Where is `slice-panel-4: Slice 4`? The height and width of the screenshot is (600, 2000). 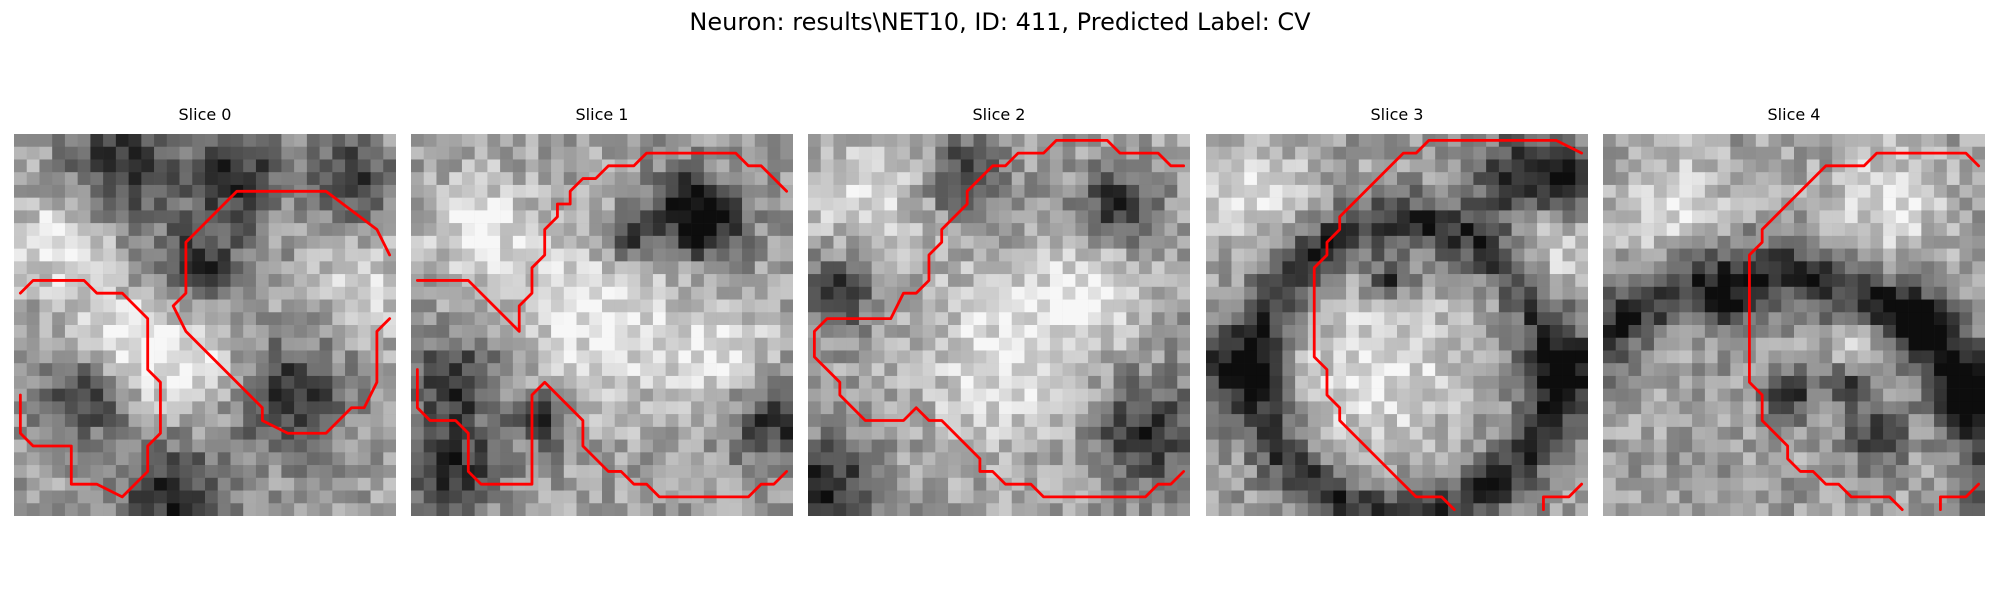
slice-panel-4: Slice 4 is located at coordinates (1794, 314).